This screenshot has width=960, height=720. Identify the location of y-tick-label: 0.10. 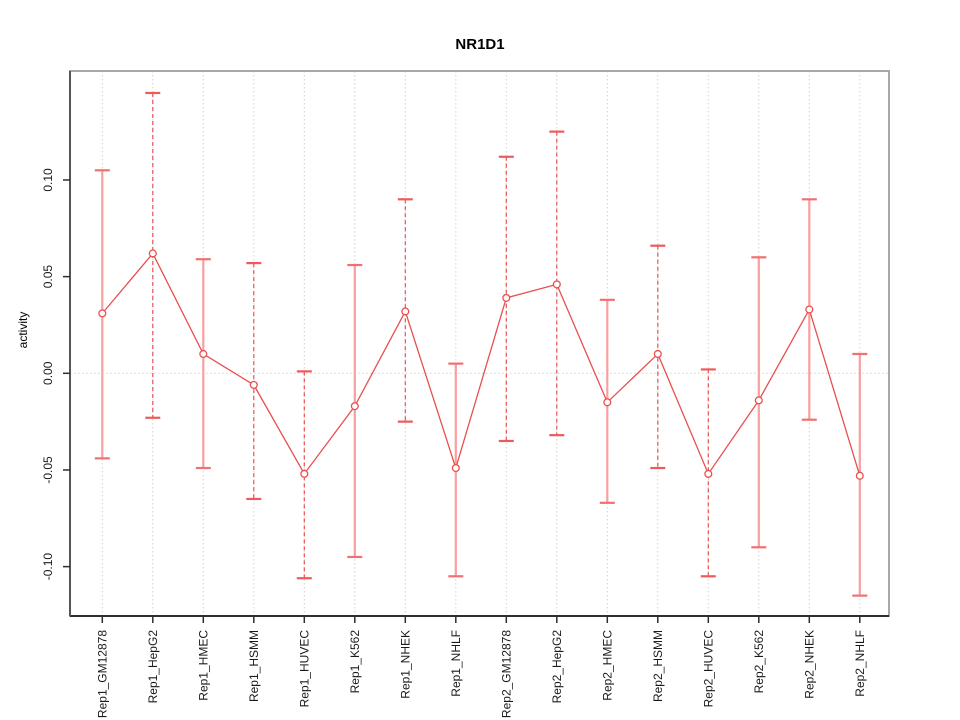
(48, 180).